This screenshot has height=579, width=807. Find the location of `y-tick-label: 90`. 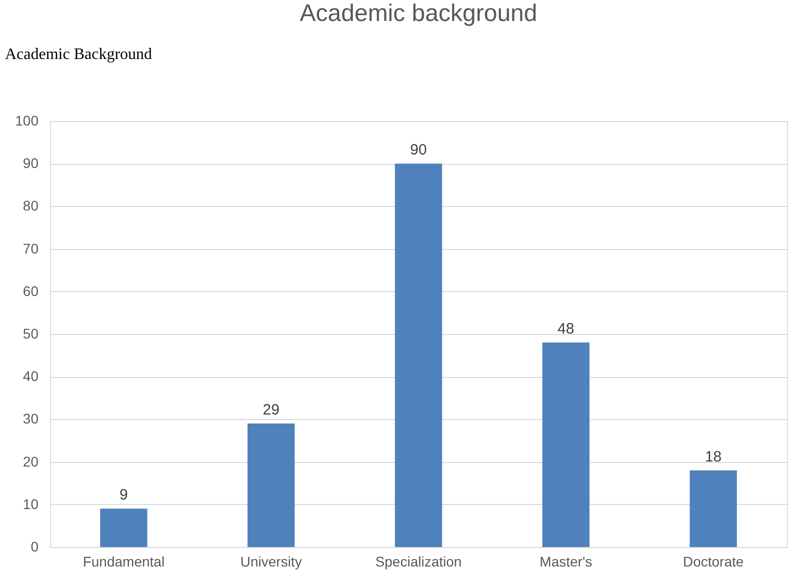

y-tick-label: 90 is located at coordinates (30, 163).